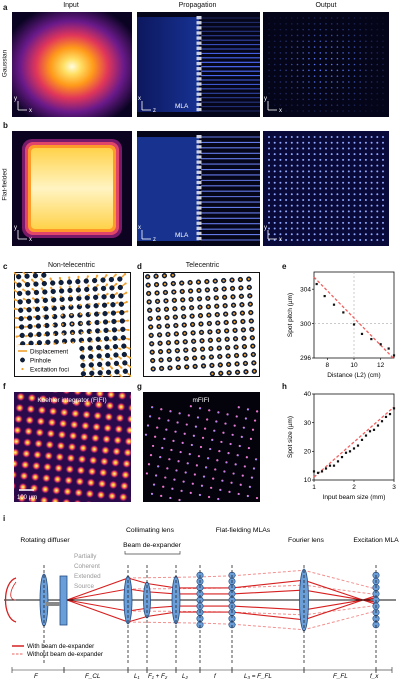 The height and width of the screenshot is (685, 402). What do you see at coordinates (199, 94) in the screenshot?
I see `mla-lenslet` at bounding box center [199, 94].